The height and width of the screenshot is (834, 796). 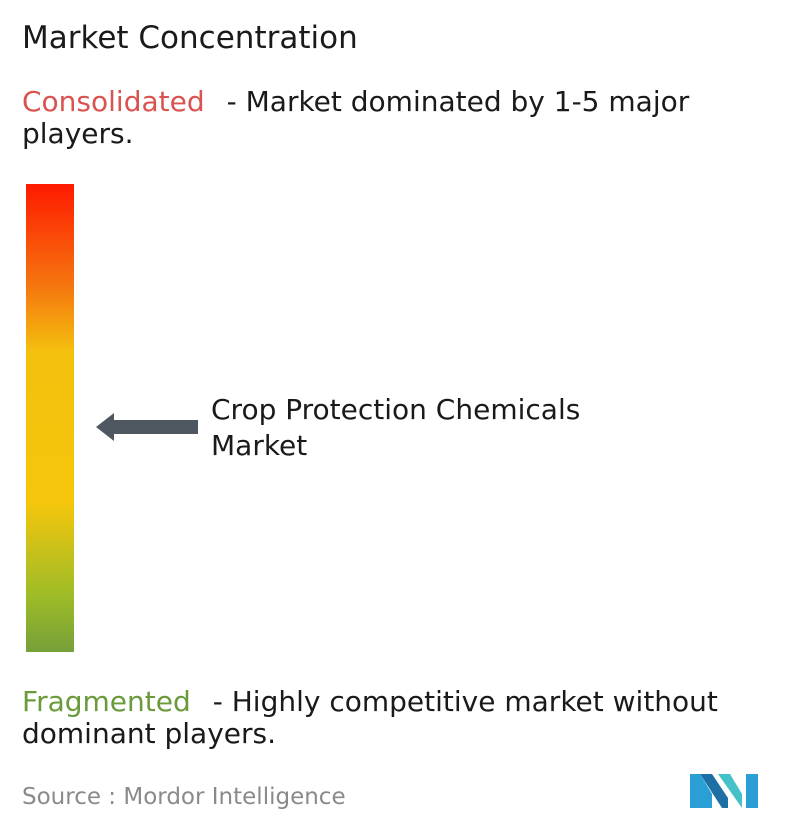 What do you see at coordinates (147, 427) in the screenshot?
I see `left-arrow-icon` at bounding box center [147, 427].